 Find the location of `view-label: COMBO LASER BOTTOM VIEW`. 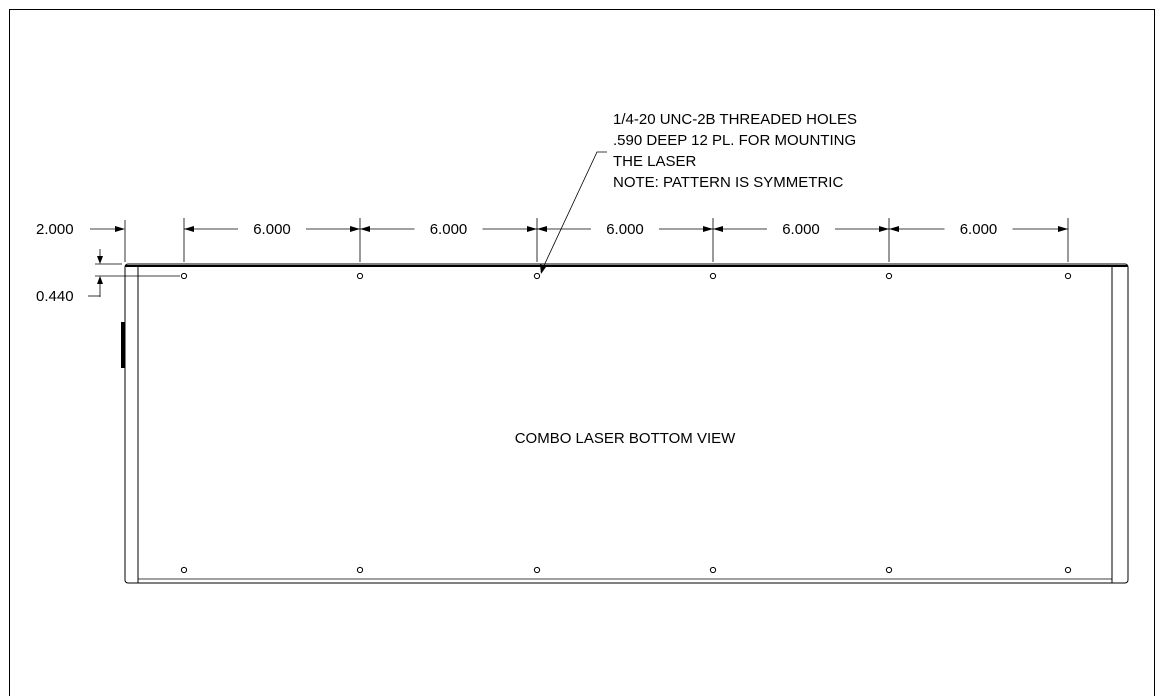

view-label: COMBO LASER BOTTOM VIEW is located at coordinates (625, 438).